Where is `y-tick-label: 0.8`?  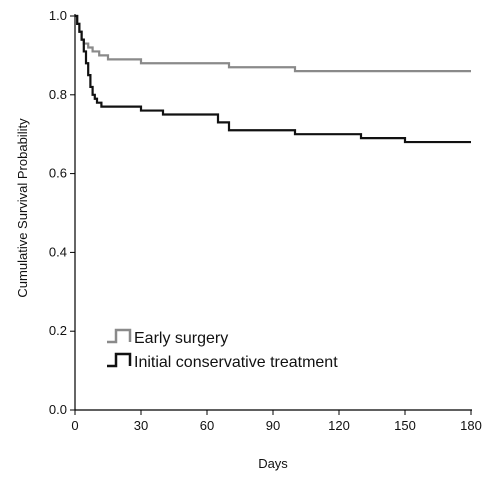 y-tick-label: 0.8 is located at coordinates (58, 94).